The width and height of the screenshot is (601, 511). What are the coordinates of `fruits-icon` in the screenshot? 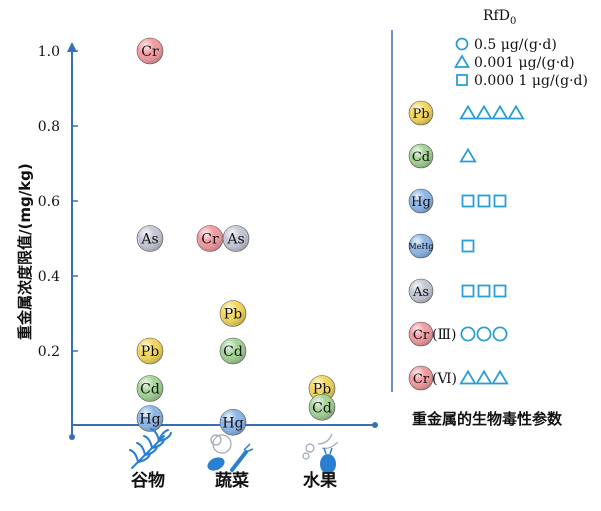 It's located at (320, 453).